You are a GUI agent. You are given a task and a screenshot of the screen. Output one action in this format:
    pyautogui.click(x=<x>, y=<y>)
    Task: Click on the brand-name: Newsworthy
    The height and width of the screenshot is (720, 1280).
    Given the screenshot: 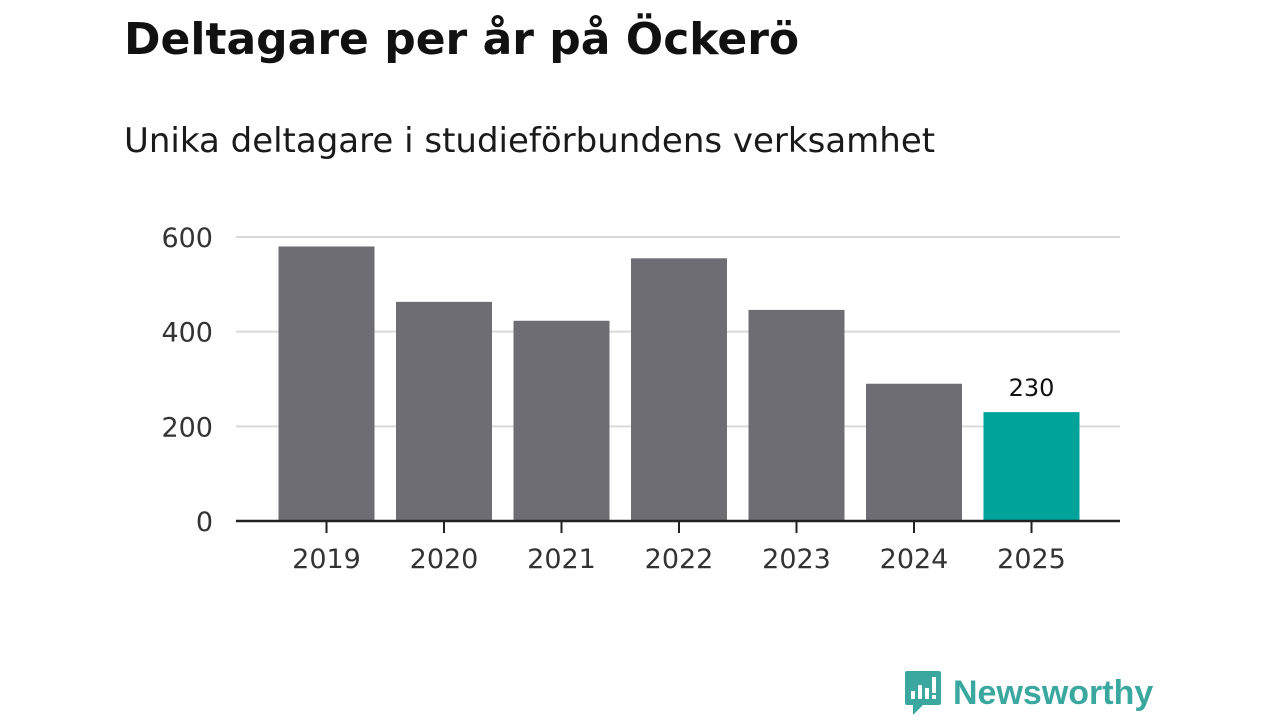 What is the action you would take?
    pyautogui.click(x=1053, y=692)
    